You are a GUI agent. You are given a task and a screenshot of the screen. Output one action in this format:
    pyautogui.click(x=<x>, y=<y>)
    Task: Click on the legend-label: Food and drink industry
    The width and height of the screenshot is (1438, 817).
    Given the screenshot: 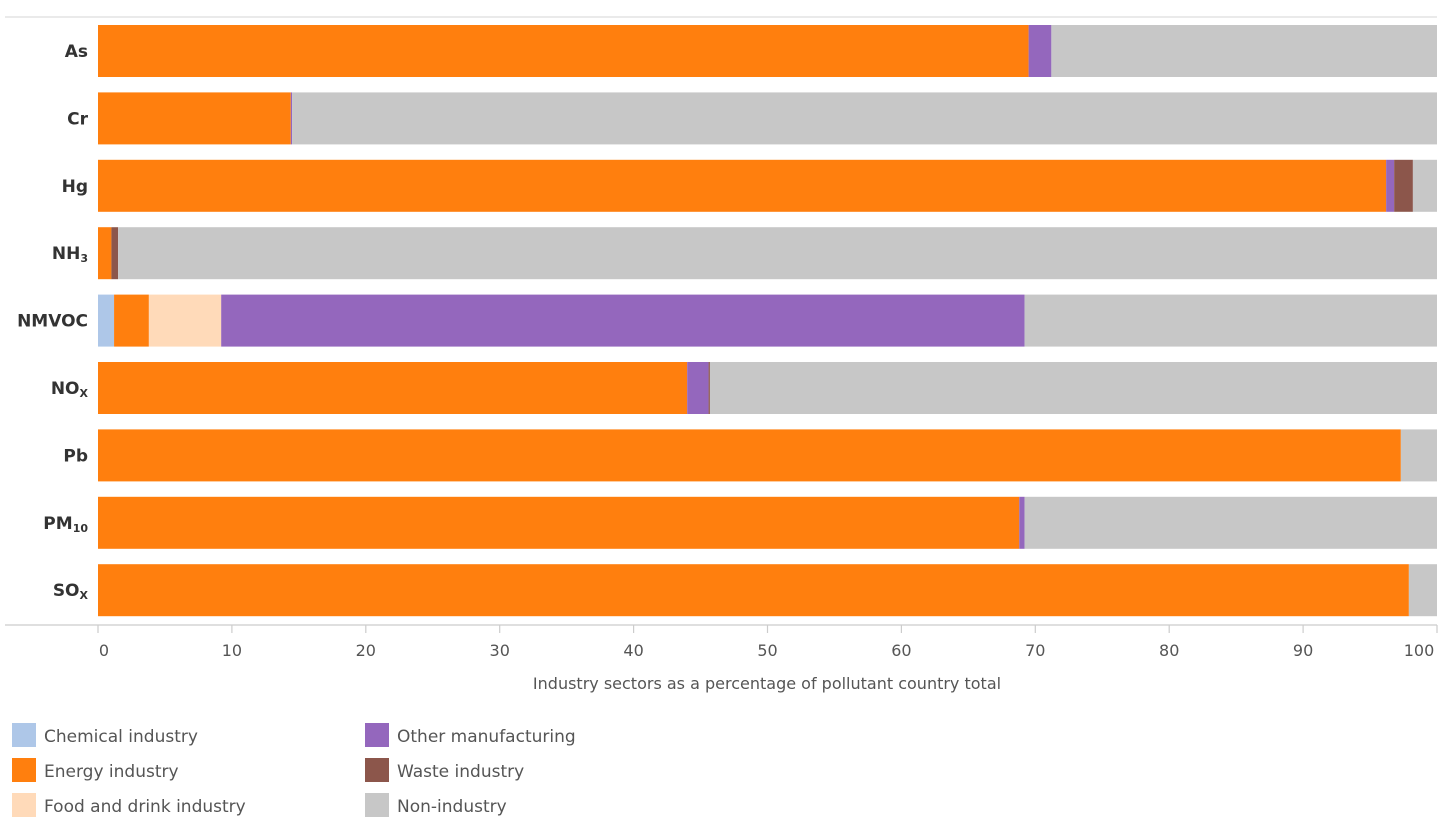 What is the action you would take?
    pyautogui.click(x=145, y=807)
    